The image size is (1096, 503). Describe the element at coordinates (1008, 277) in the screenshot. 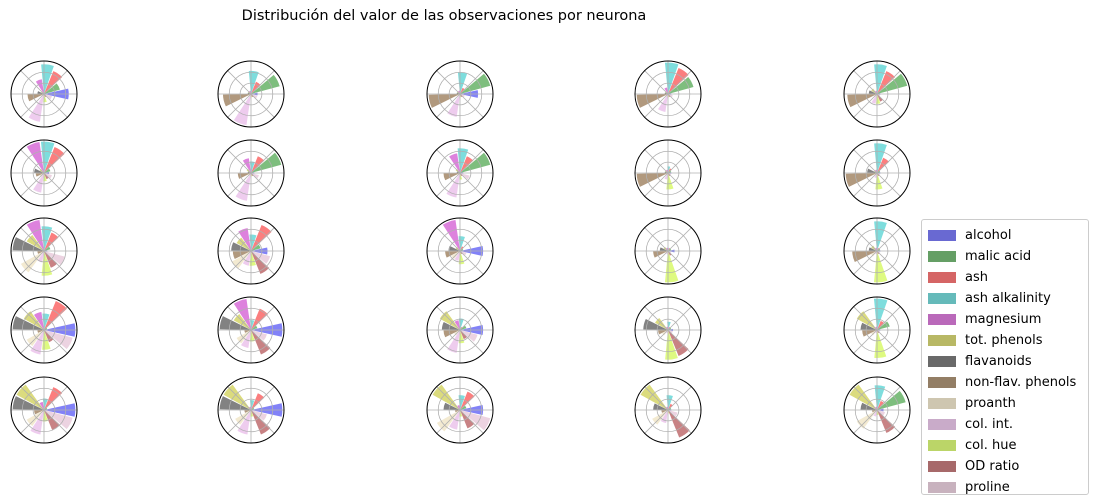

I see `legend-item: ash` at that location.